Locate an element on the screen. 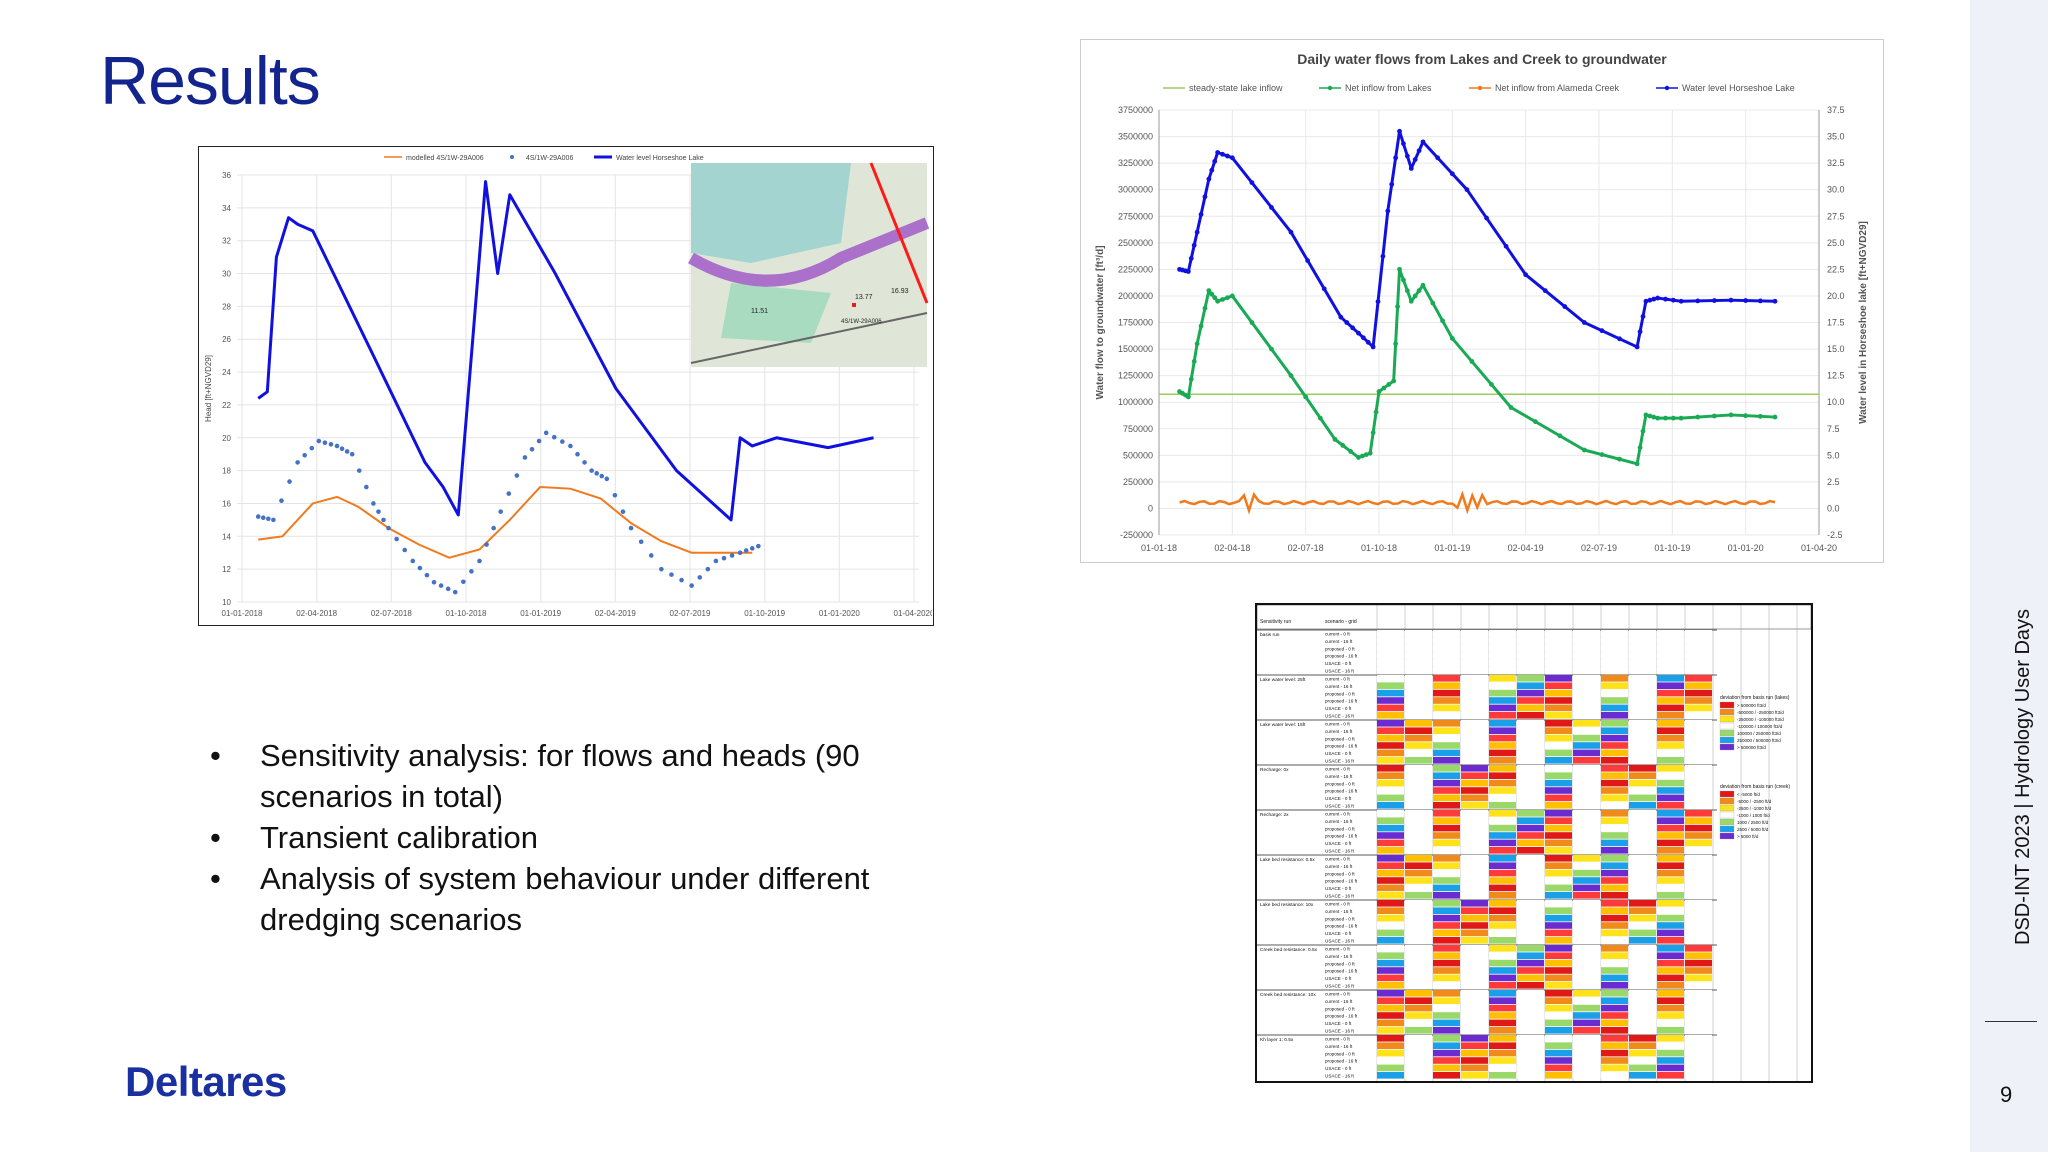 The width and height of the screenshot is (2048, 1152). creek-corridor is located at coordinates (808, 252).